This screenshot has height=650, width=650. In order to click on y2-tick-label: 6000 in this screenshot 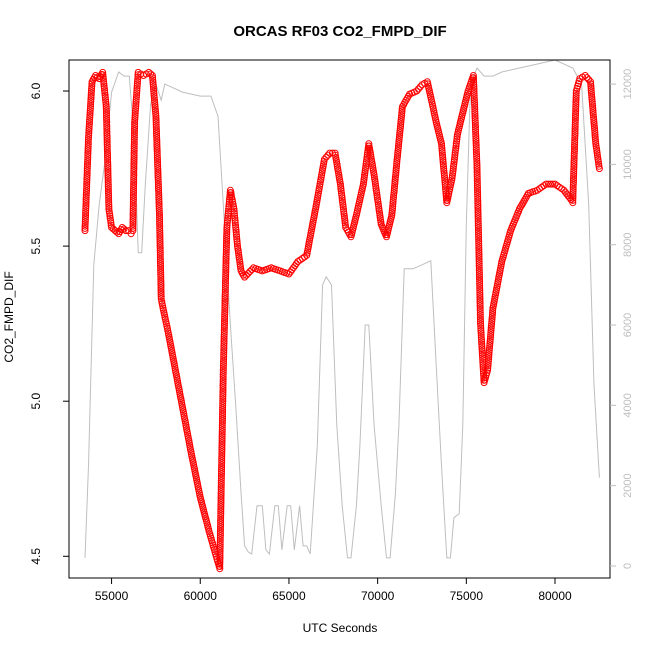, I will do `click(628, 325)`.